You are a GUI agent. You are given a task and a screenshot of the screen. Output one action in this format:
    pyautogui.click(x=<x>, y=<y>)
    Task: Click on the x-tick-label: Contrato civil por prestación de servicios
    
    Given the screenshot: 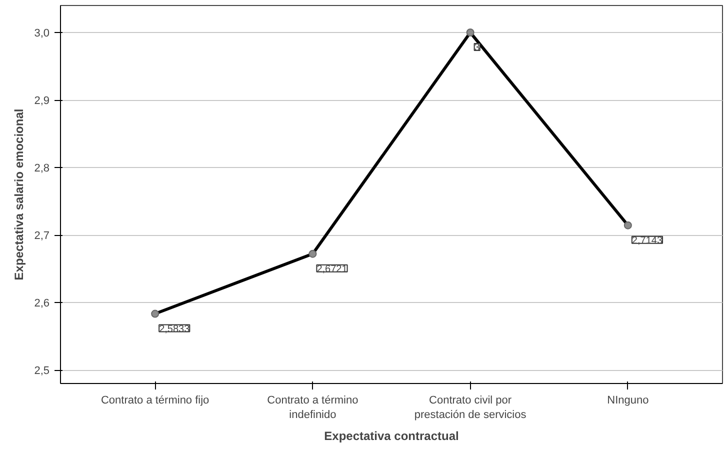 What is the action you would take?
    pyautogui.click(x=470, y=407)
    